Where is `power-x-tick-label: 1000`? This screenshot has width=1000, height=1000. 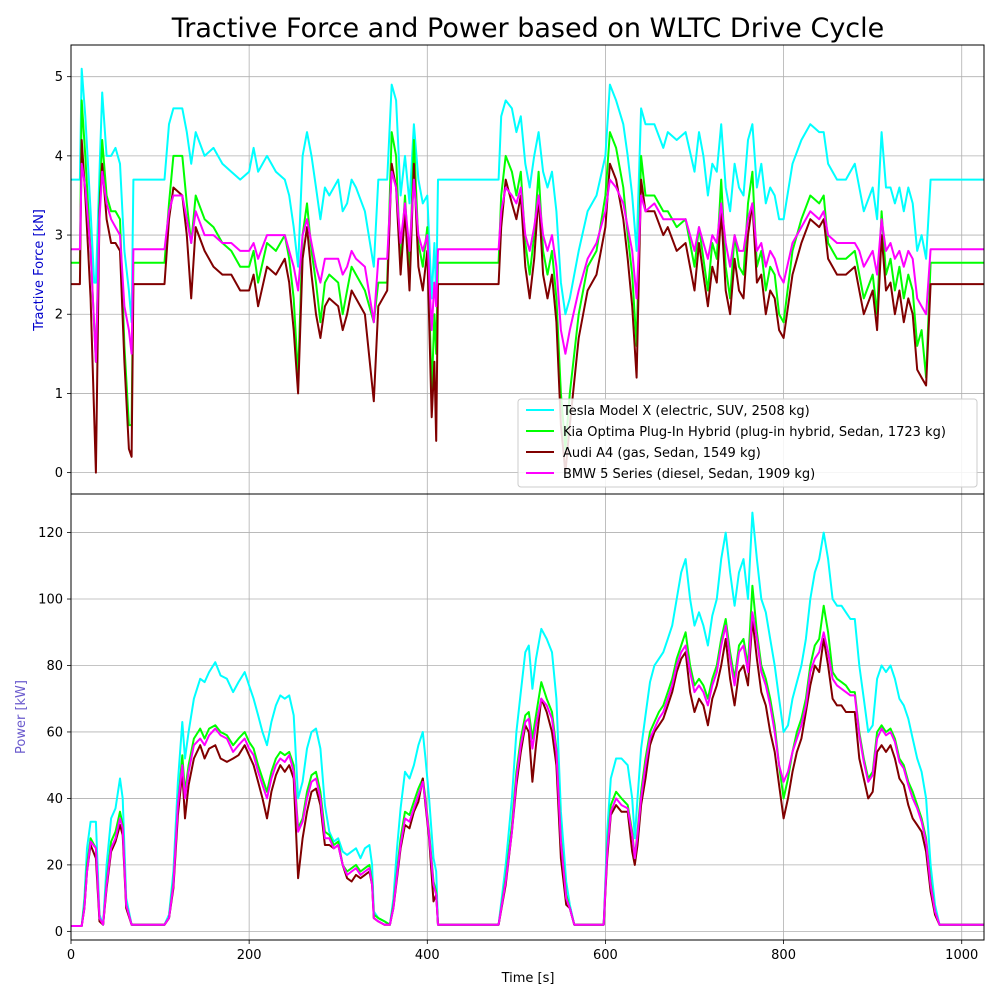
power-x-tick-label: 1000 is located at coordinates (961, 955).